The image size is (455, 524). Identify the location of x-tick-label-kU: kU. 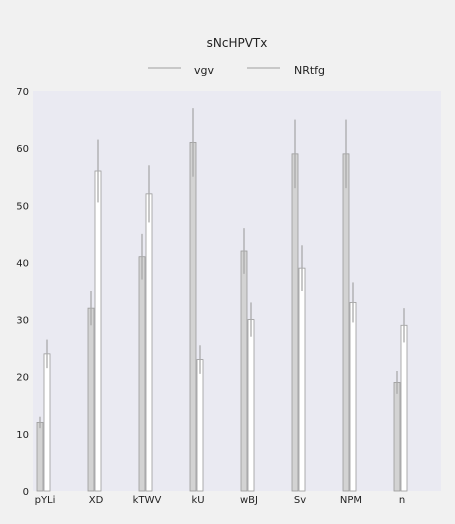
(197, 500).